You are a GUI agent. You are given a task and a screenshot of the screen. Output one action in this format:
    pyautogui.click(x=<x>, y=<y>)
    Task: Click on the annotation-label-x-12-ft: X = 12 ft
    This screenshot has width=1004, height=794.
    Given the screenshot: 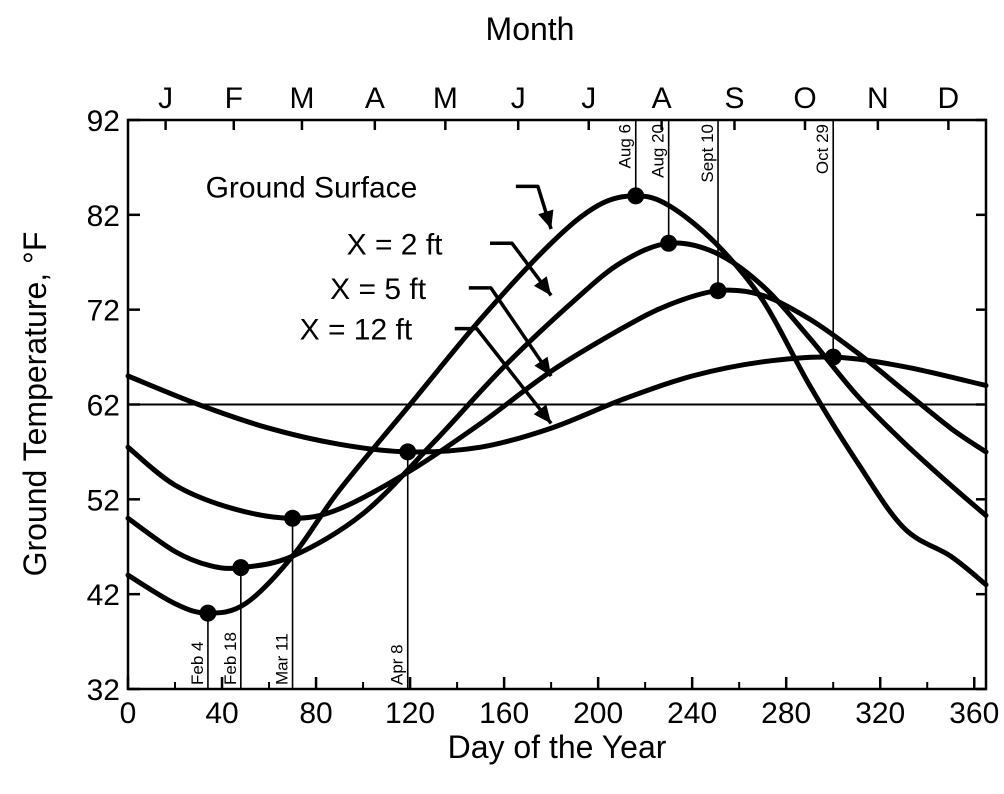 What is the action you would take?
    pyautogui.click(x=356, y=330)
    